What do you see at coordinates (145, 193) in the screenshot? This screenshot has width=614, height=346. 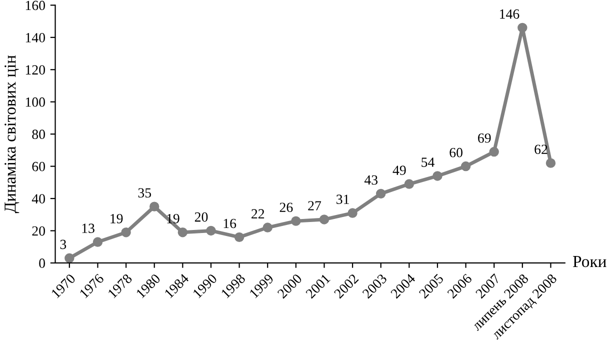 I see `data-label: 35` at bounding box center [145, 193].